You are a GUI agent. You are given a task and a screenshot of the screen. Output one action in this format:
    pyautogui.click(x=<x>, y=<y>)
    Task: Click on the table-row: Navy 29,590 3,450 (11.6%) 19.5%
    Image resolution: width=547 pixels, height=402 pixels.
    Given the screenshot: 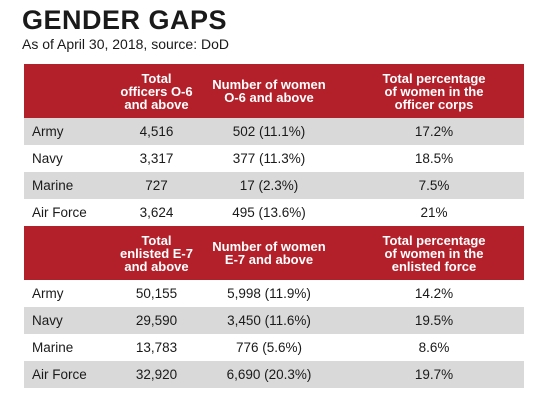 What is the action you would take?
    pyautogui.click(x=274, y=320)
    